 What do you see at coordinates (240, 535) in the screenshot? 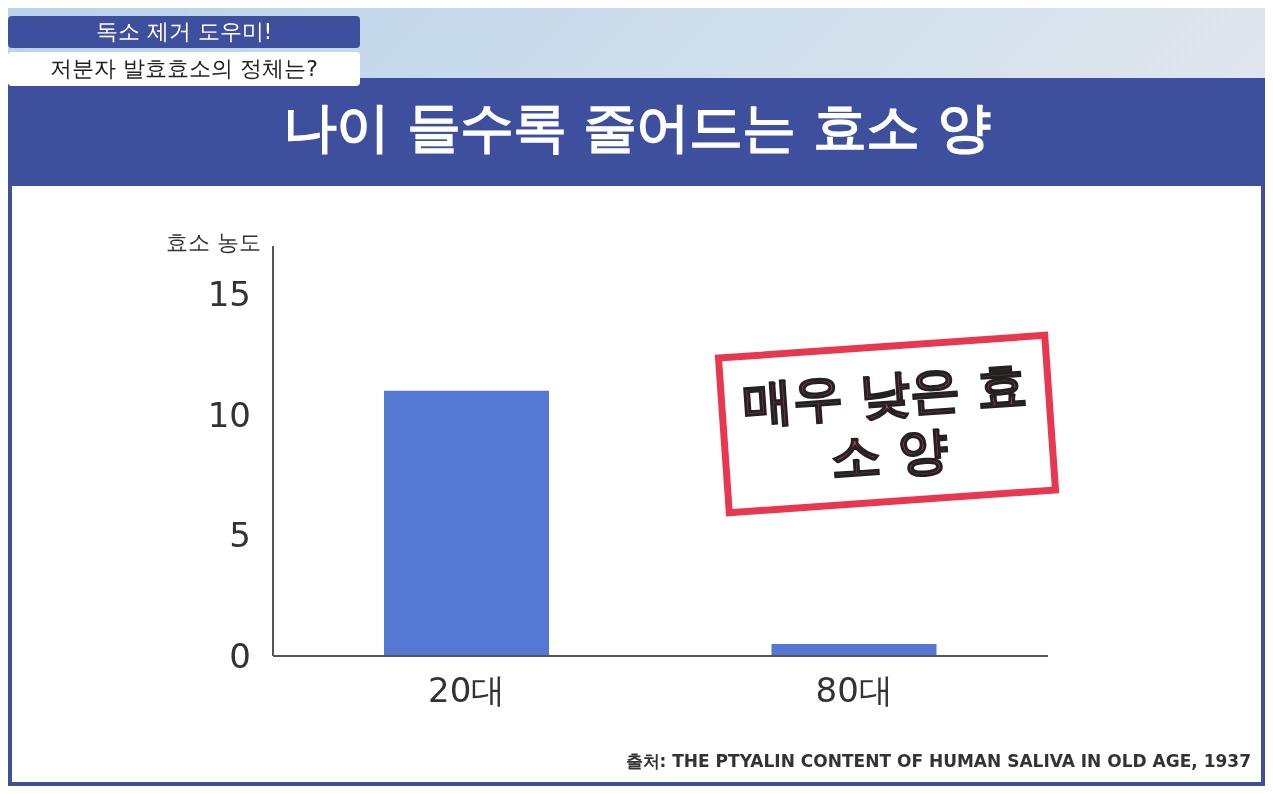
I see `y-tick-label: 5` at bounding box center [240, 535].